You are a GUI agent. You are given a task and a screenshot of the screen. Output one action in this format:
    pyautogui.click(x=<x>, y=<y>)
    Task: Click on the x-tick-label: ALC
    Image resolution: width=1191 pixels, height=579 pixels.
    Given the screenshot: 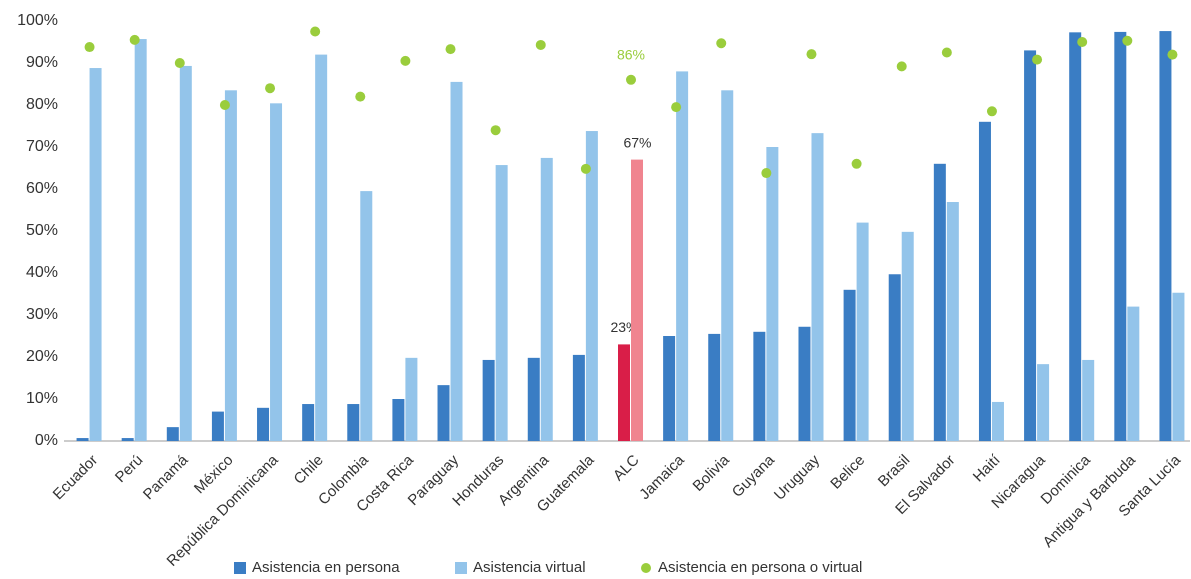 What is the action you would take?
    pyautogui.click(x=626, y=468)
    